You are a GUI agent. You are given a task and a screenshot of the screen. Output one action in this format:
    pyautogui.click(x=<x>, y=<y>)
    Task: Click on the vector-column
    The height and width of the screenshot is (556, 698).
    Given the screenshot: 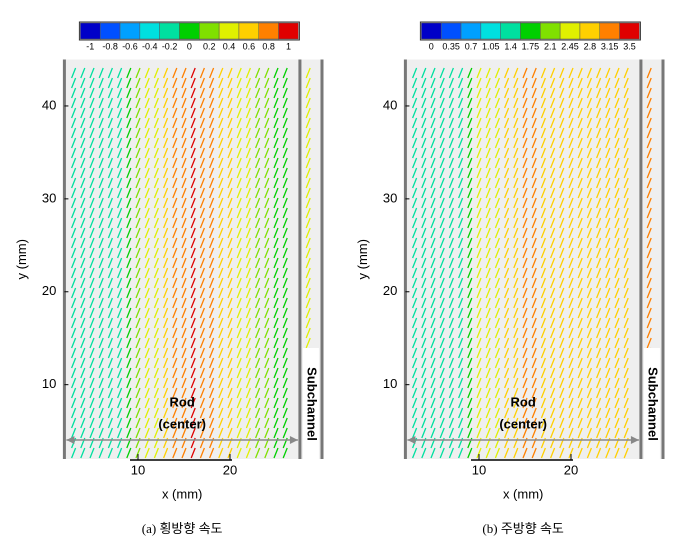 What is the action you would take?
    pyautogui.click(x=73, y=263)
    